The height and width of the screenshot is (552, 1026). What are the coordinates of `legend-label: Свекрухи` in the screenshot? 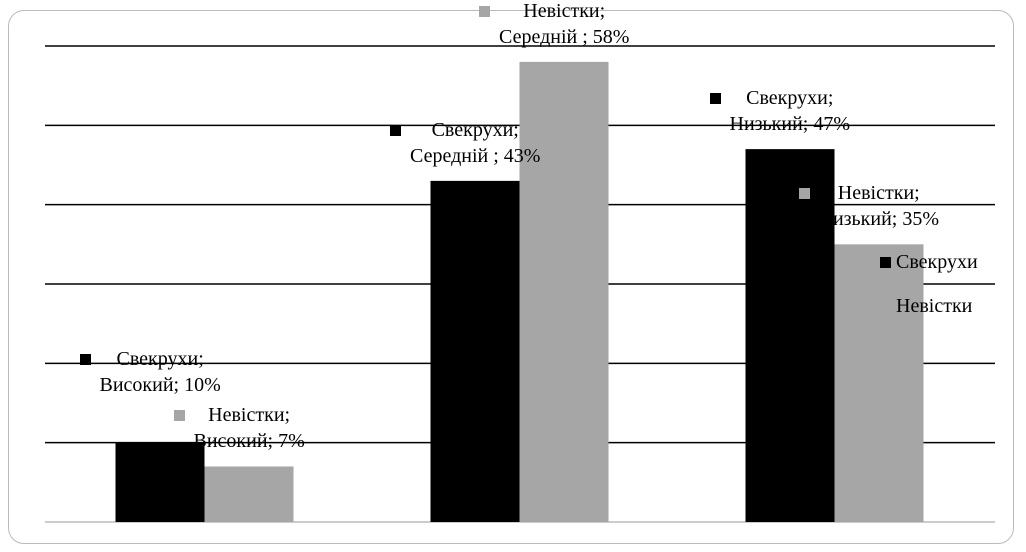 It's located at (937, 262).